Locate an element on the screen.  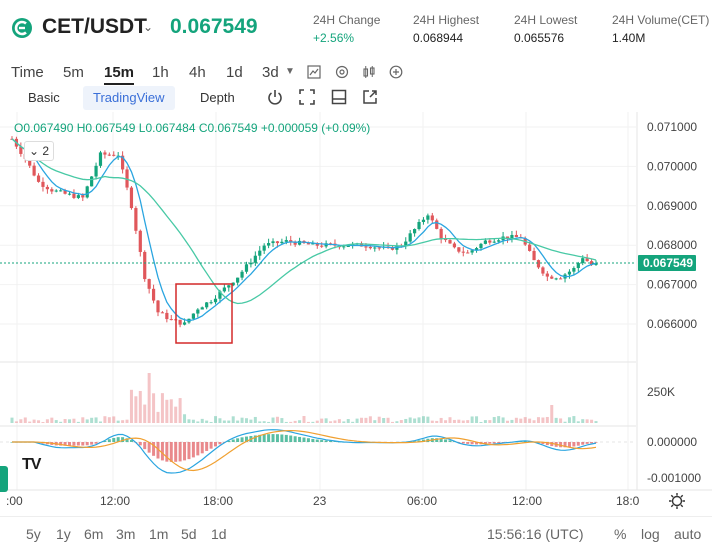
tf-time: Time is located at coordinates (27, 72).